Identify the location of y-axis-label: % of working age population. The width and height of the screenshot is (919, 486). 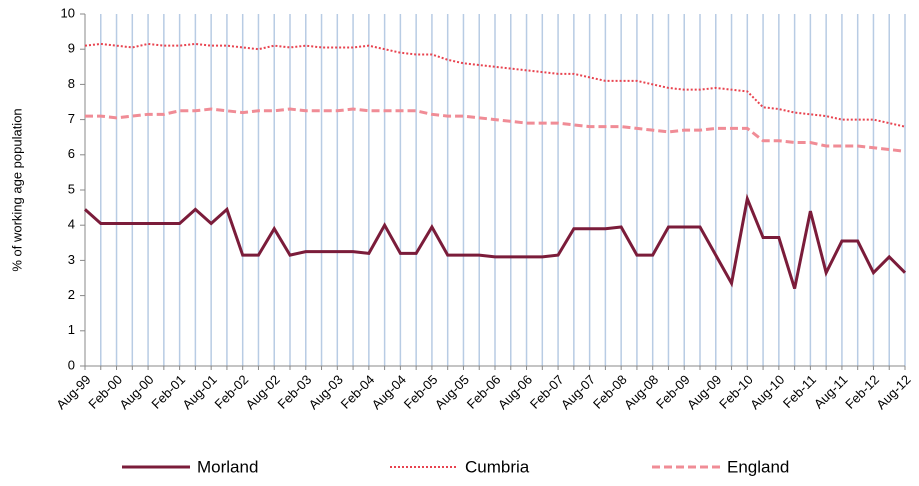
(16, 189).